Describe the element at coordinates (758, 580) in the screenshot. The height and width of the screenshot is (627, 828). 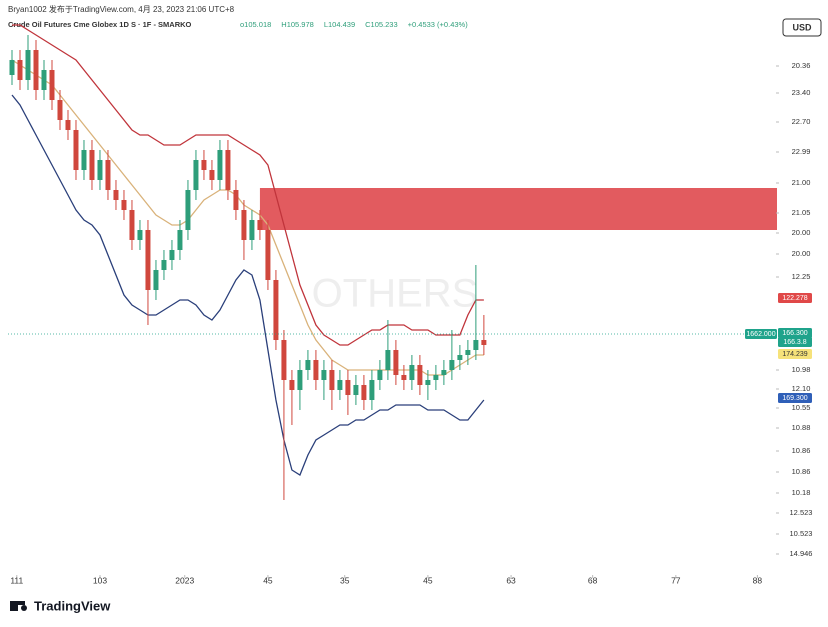
I see `x-tick-label: 88` at that location.